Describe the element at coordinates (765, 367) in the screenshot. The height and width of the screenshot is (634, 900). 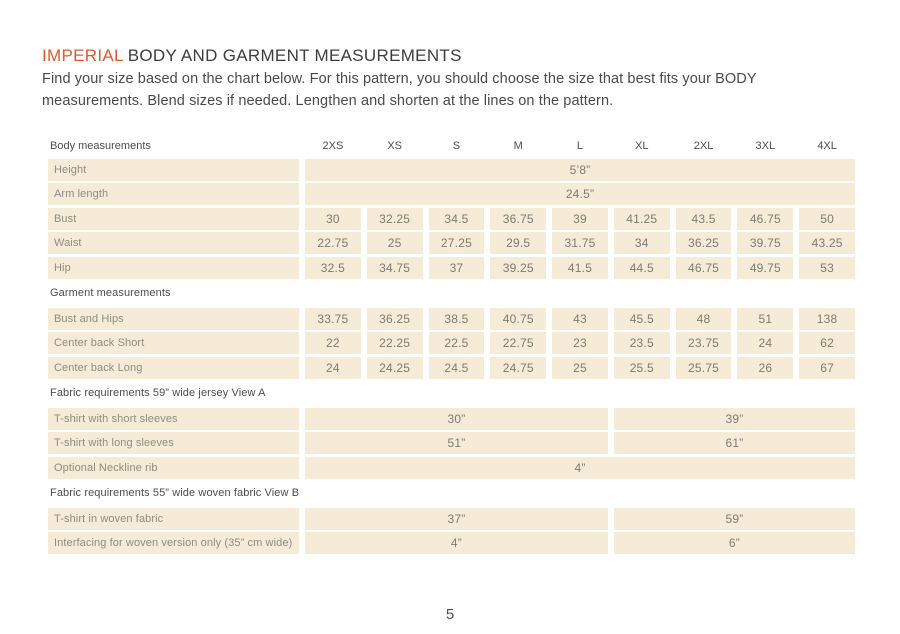
I see `measurement-value: 26` at that location.